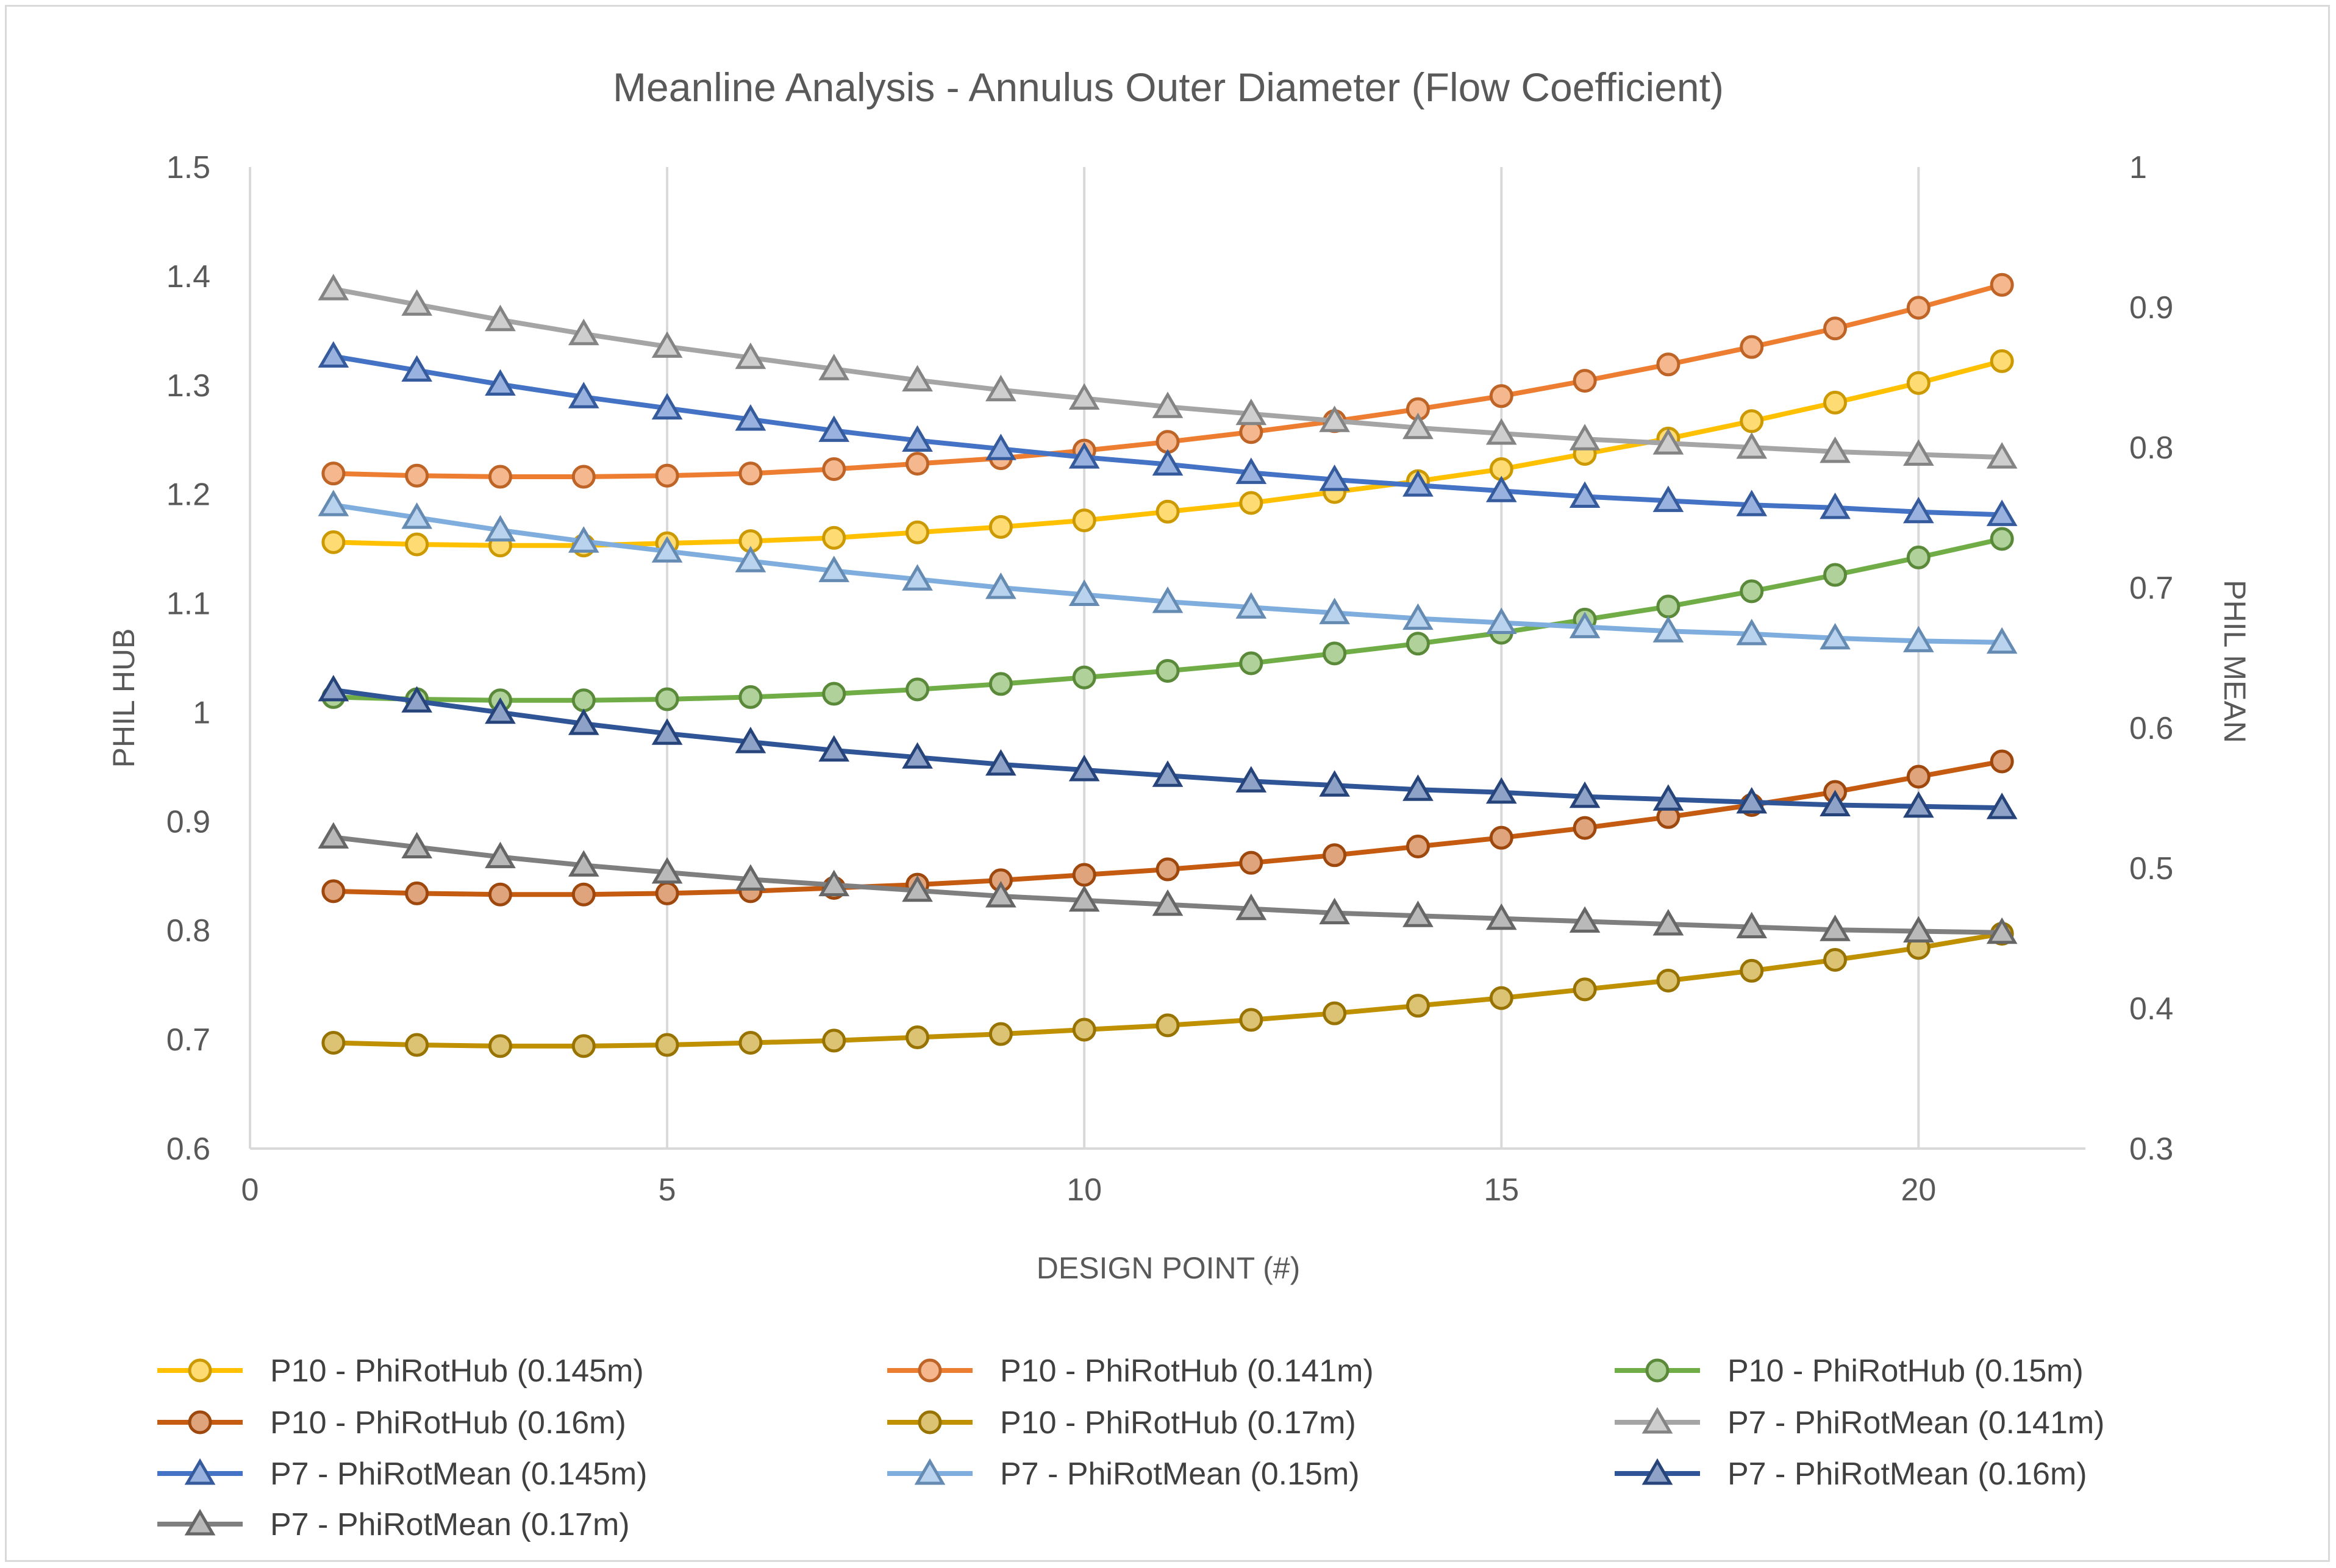 This screenshot has width=2336, height=1568. What do you see at coordinates (1851, 1474) in the screenshot?
I see `legend-item: P7 - PhiRotMean (0.16m)` at bounding box center [1851, 1474].